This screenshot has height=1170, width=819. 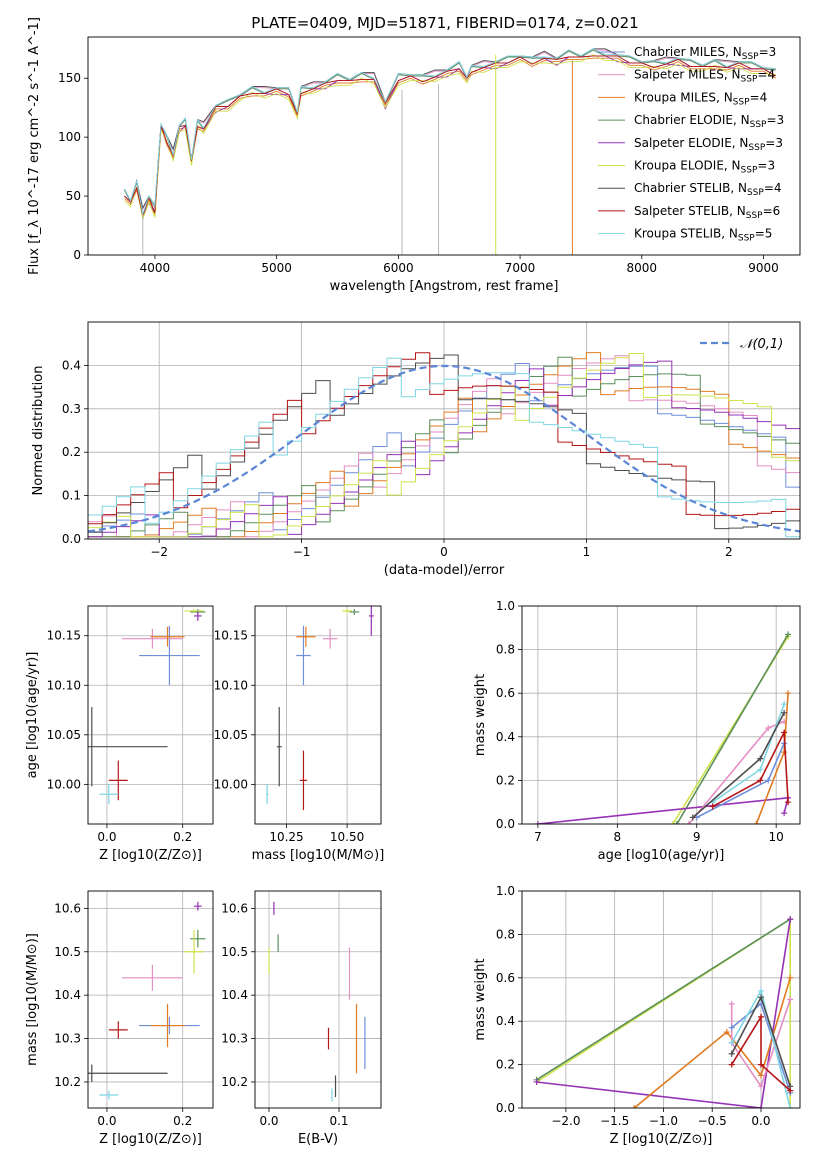 What do you see at coordinates (234, 908) in the screenshot?
I see `y-tick-label: 10.6` at bounding box center [234, 908].